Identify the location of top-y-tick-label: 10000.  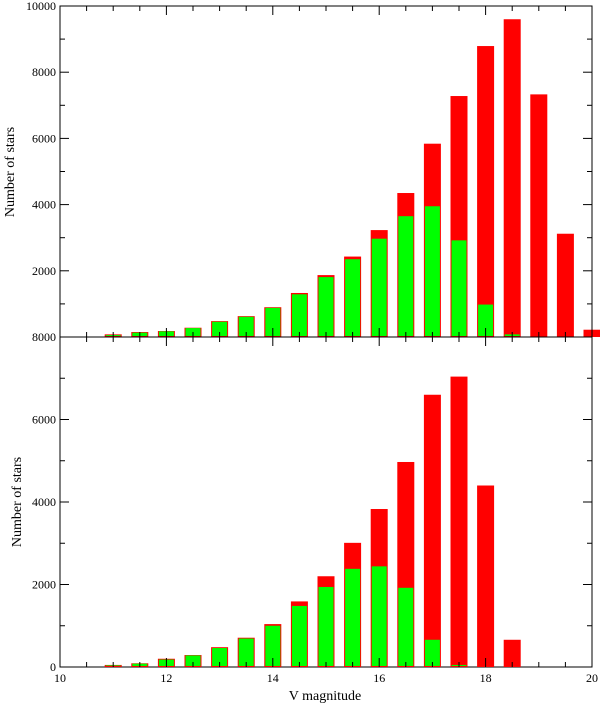
(41, 6).